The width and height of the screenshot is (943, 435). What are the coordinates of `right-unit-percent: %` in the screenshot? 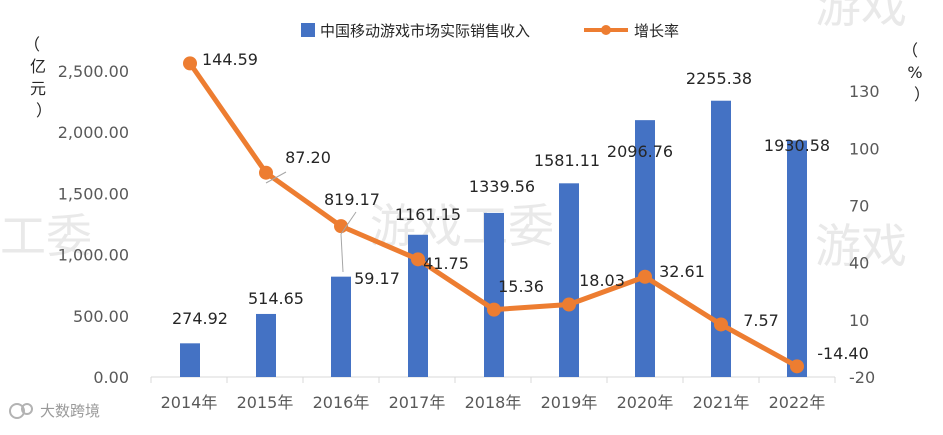 It's located at (914, 72).